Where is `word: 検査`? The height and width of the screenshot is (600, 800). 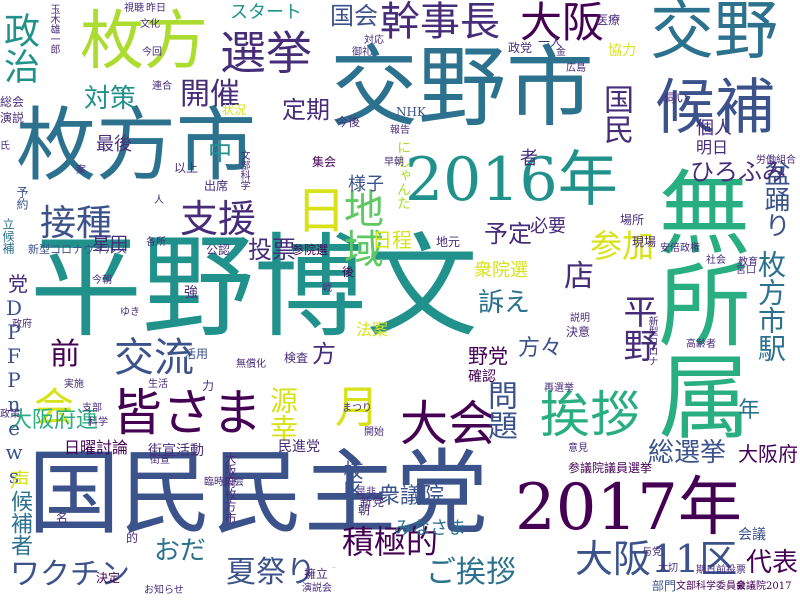
word: 検査 is located at coordinates (296, 358).